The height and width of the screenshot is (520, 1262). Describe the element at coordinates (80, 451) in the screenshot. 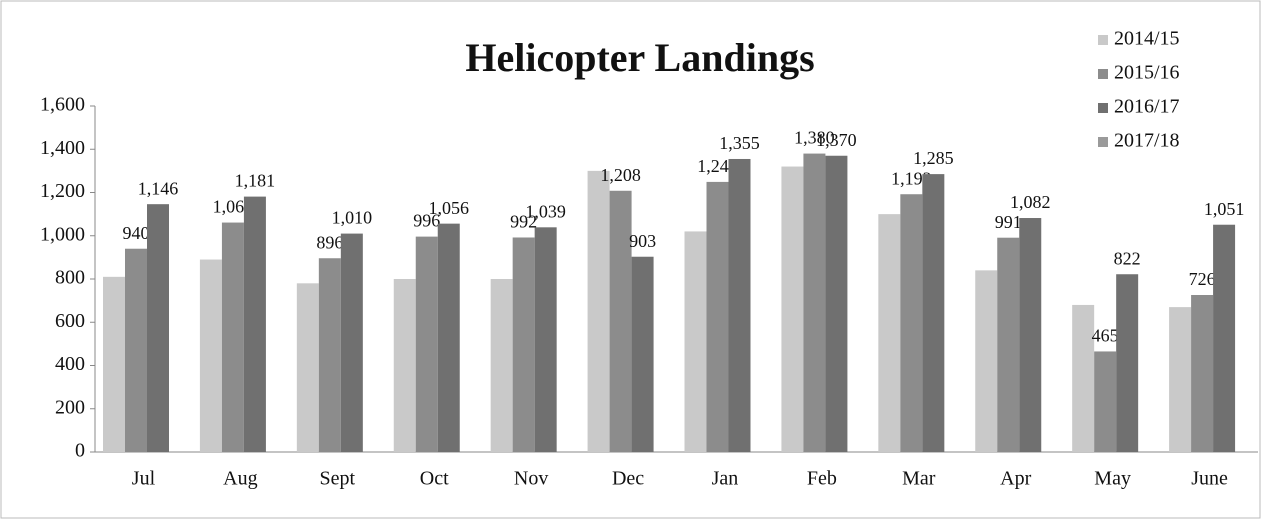

I see `y-tick-label: 0` at that location.